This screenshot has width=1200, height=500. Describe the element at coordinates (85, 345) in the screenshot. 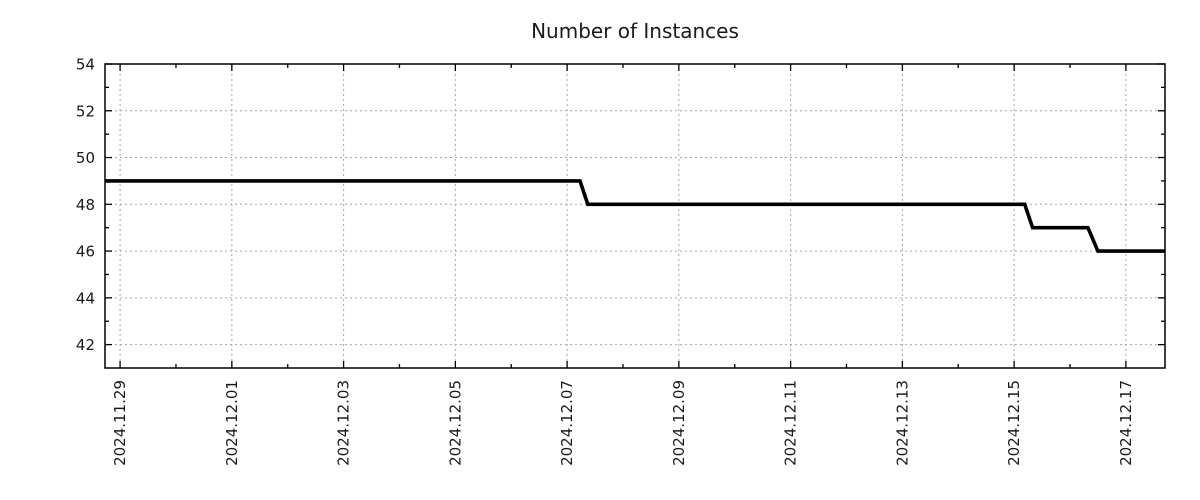

I see `y-tick-label: 42` at that location.